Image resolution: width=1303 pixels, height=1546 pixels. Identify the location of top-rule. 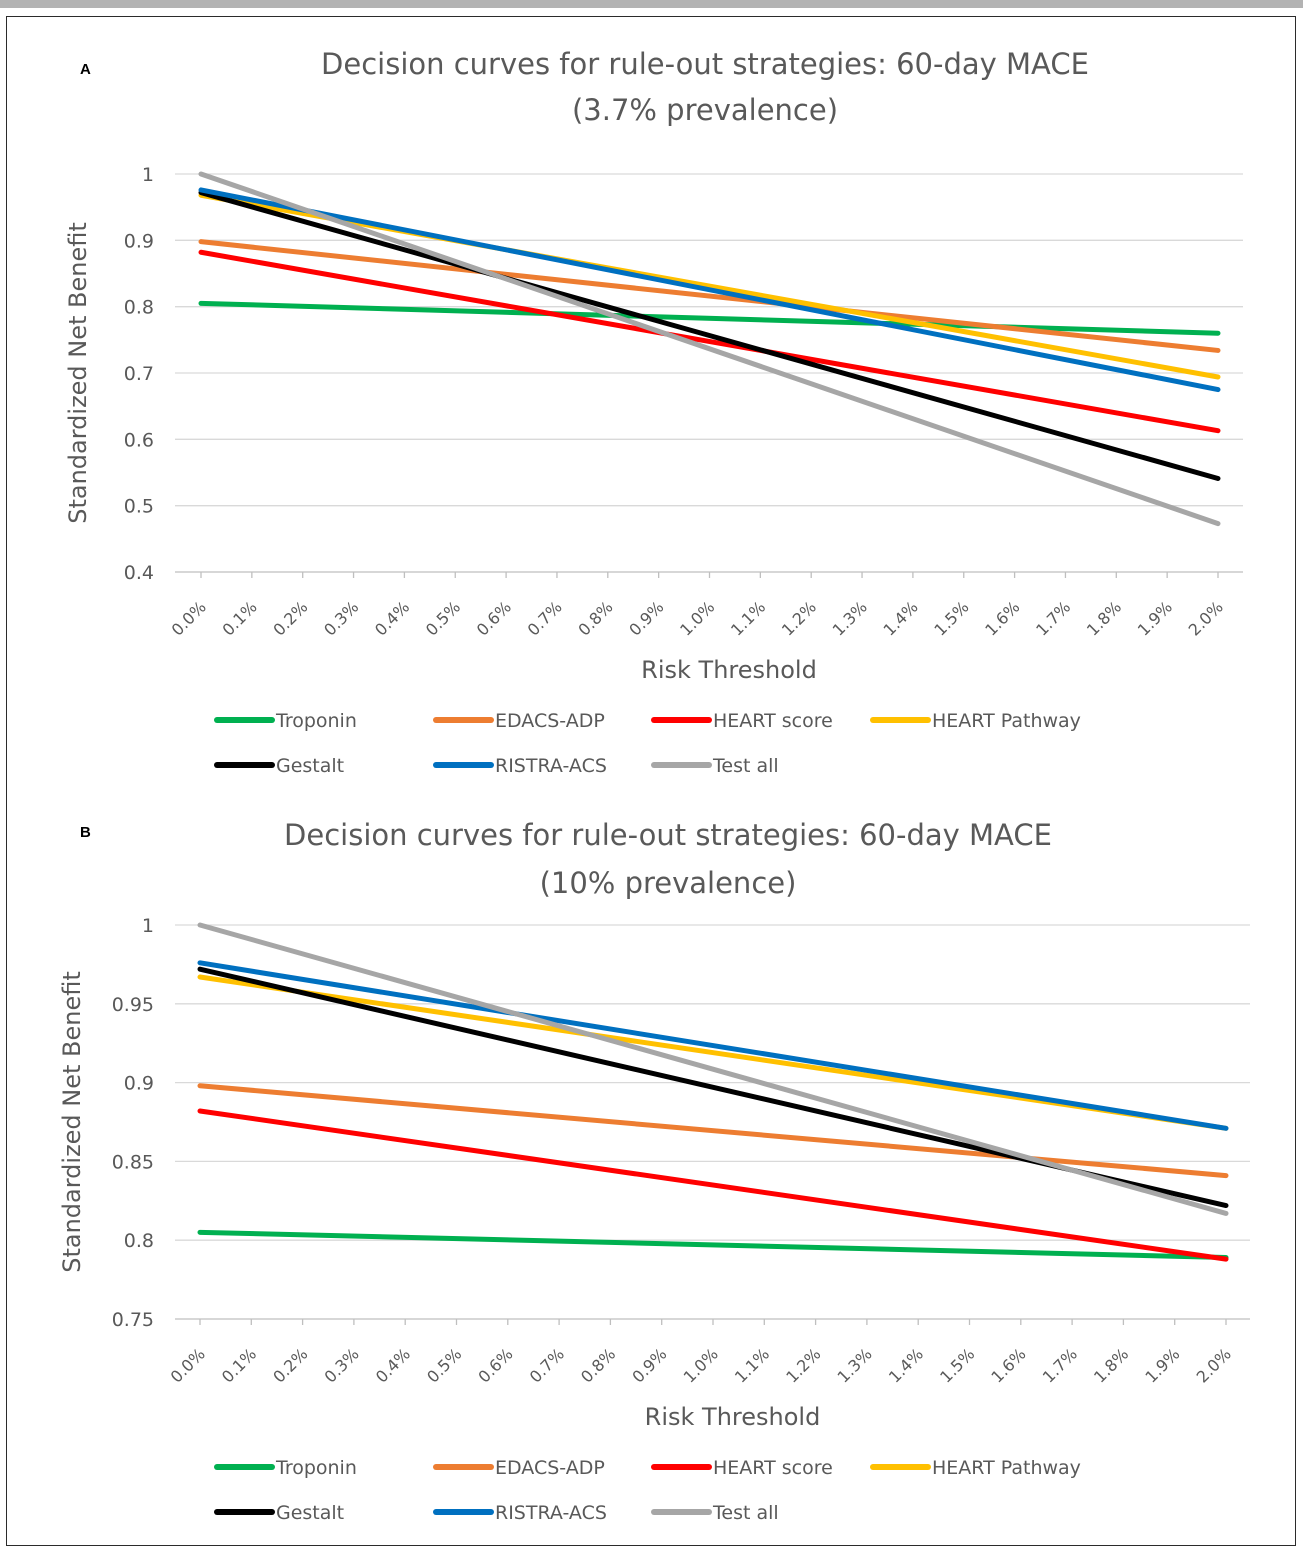
(651, 4).